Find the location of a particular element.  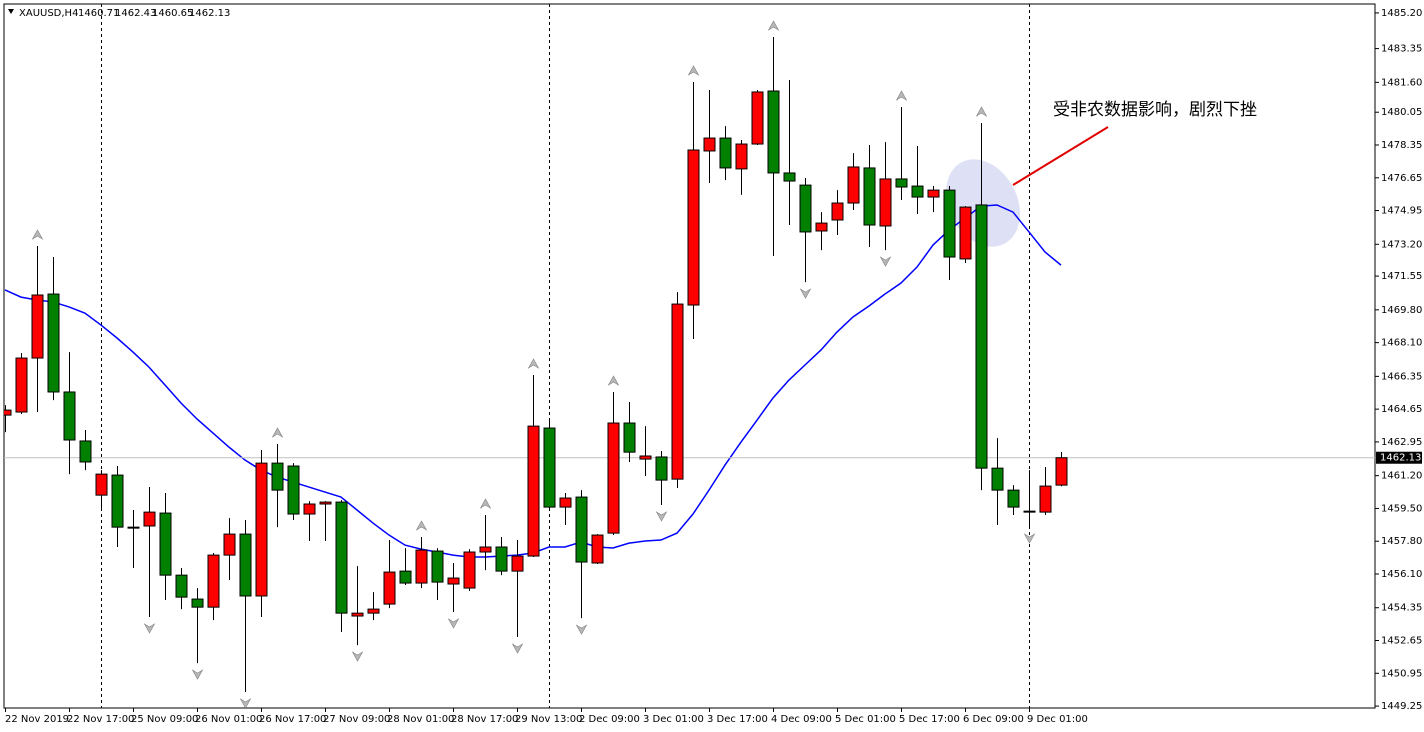

header-close: 1462.13 is located at coordinates (209, 13).